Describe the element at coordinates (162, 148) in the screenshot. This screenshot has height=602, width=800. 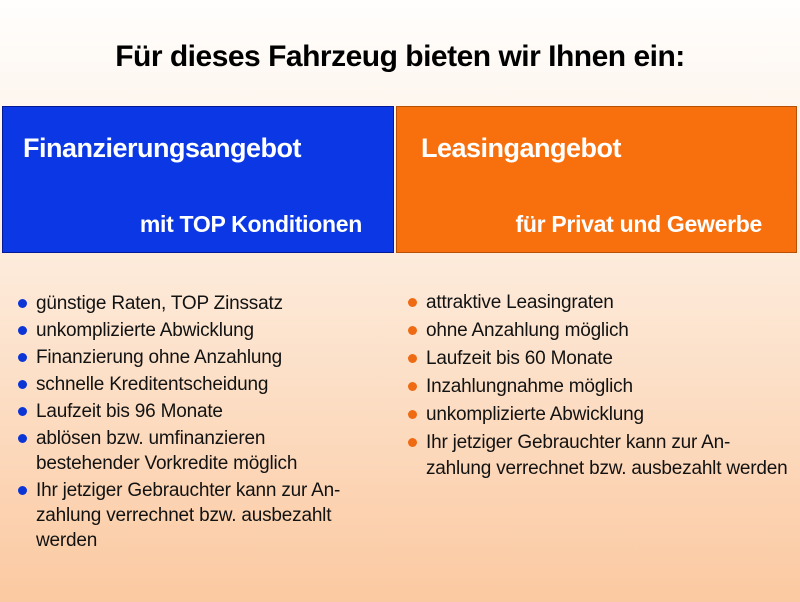
I see `finance-offer-heading: Finanzierungsangebot` at that location.